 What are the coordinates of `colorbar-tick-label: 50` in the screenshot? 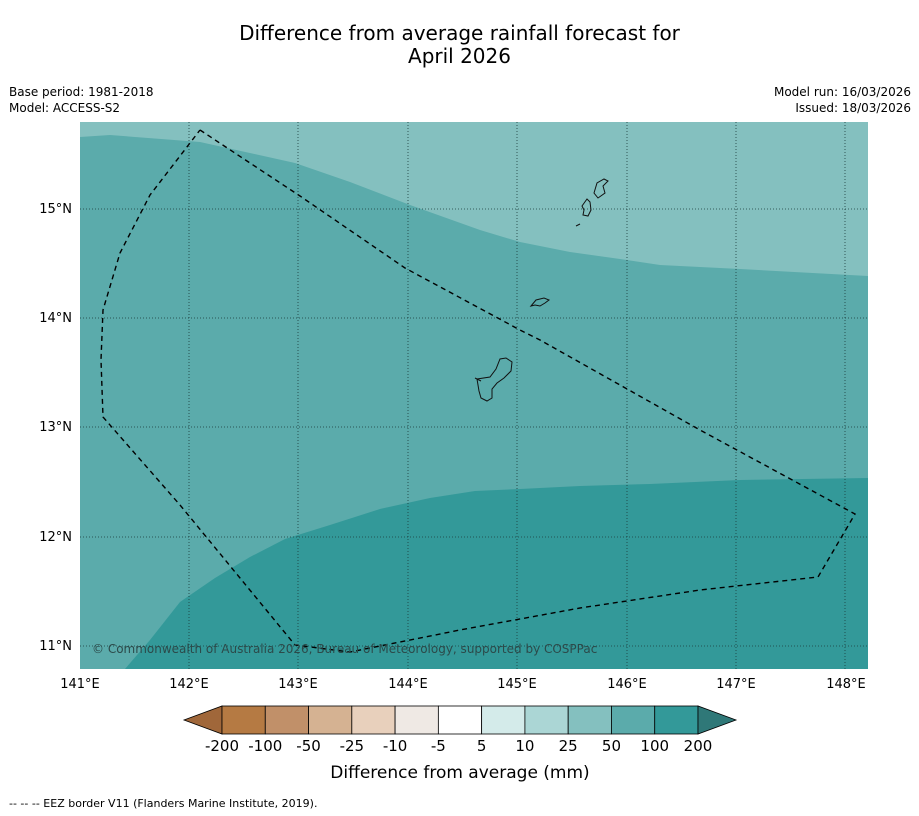 It's located at (611, 746).